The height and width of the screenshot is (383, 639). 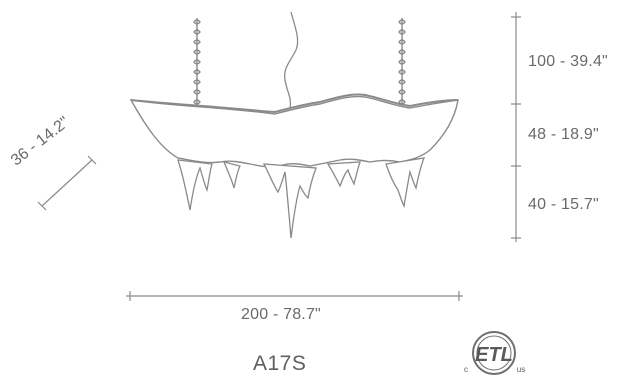 What do you see at coordinates (516, 127) in the screenshot?
I see `height-dimension-line` at bounding box center [516, 127].